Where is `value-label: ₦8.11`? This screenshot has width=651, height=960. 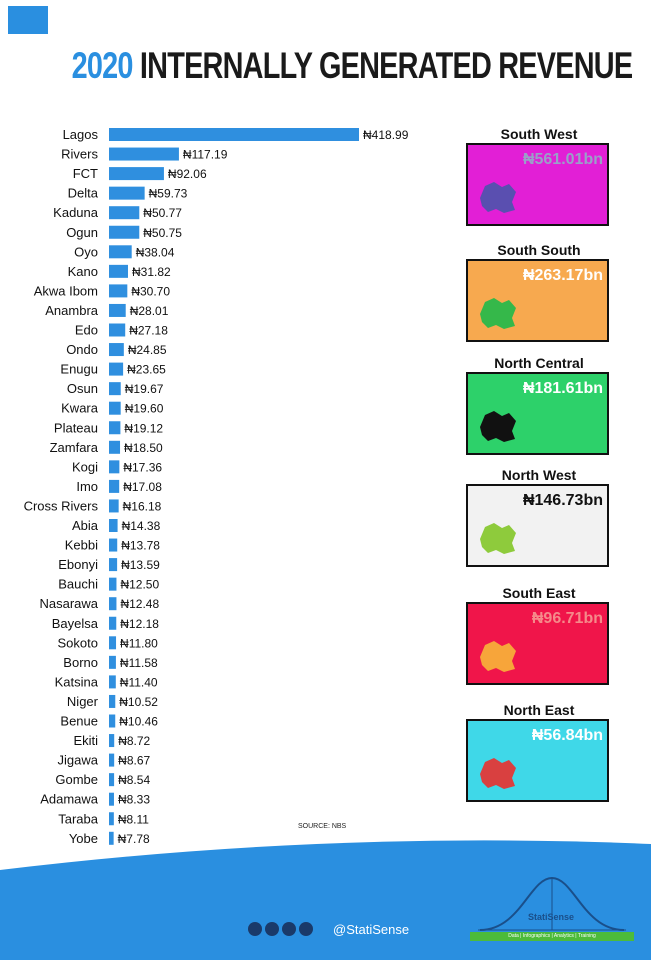 value-label: ₦8.11 is located at coordinates (133, 819).